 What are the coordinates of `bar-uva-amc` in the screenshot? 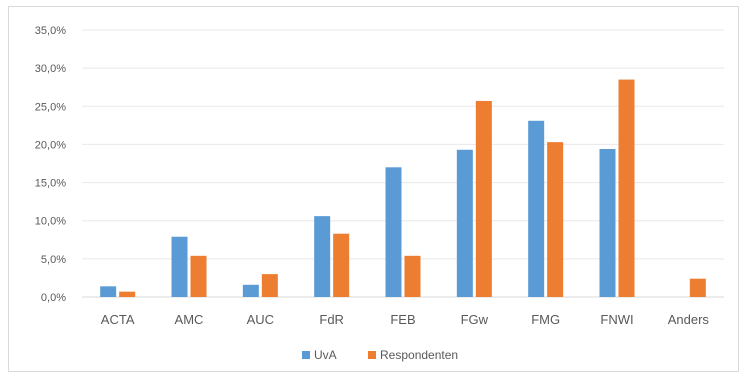 It's located at (179, 266).